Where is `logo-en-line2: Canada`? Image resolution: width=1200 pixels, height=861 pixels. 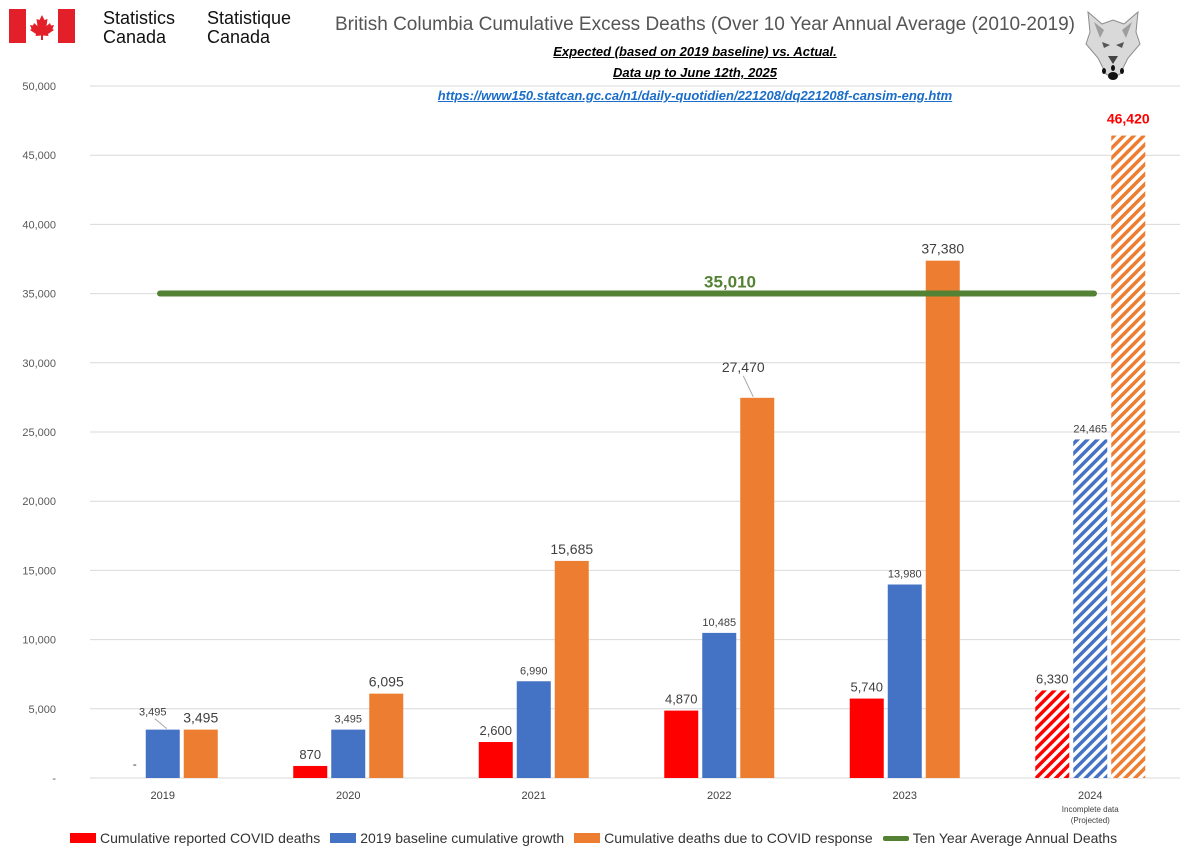 logo-en-line2: Canada is located at coordinates (135, 37).